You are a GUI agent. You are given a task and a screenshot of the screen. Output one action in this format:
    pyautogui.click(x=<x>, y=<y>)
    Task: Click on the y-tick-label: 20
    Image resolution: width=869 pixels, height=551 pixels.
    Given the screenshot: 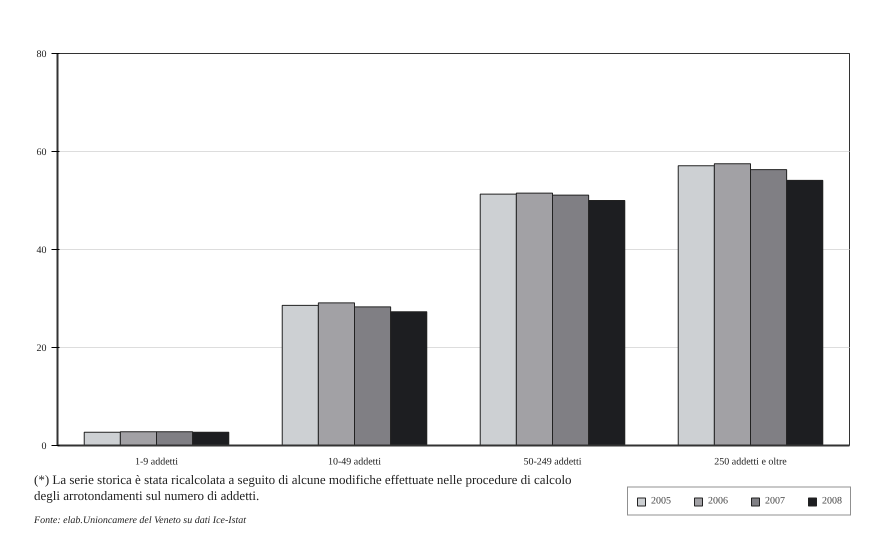 What is the action you would take?
    pyautogui.click(x=41, y=348)
    